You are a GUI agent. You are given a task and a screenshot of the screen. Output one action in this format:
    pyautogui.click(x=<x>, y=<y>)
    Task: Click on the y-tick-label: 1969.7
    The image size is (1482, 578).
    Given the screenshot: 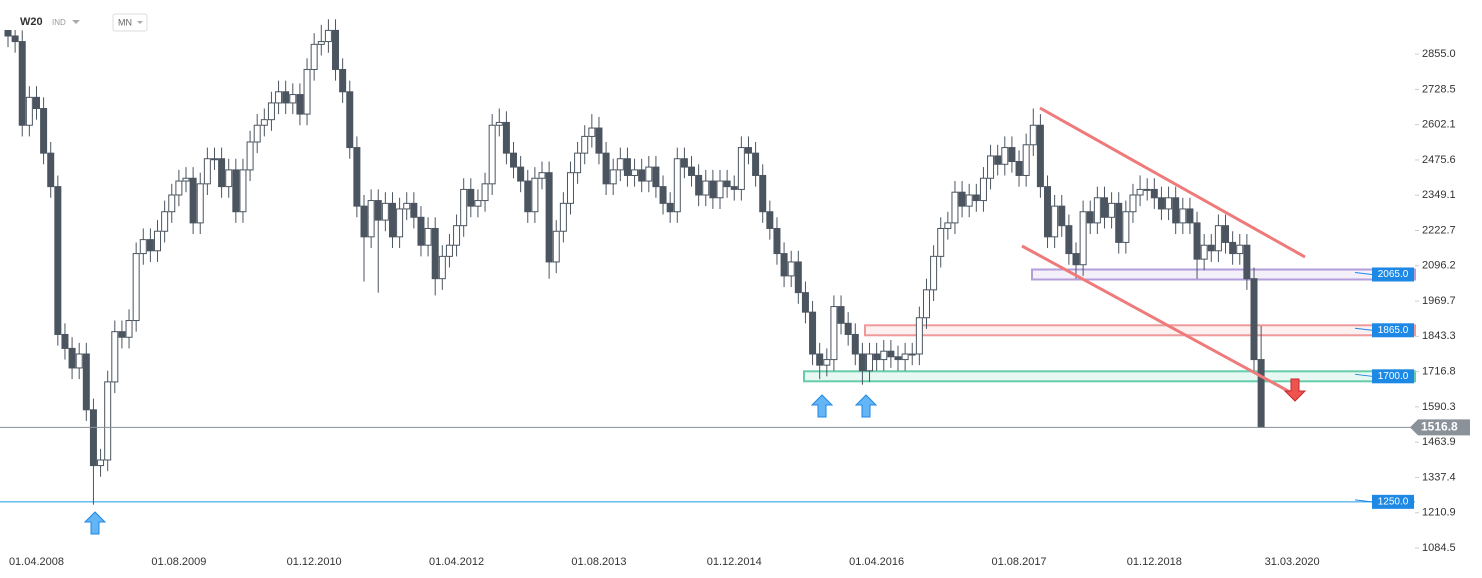 What is the action you would take?
    pyautogui.click(x=1439, y=301)
    